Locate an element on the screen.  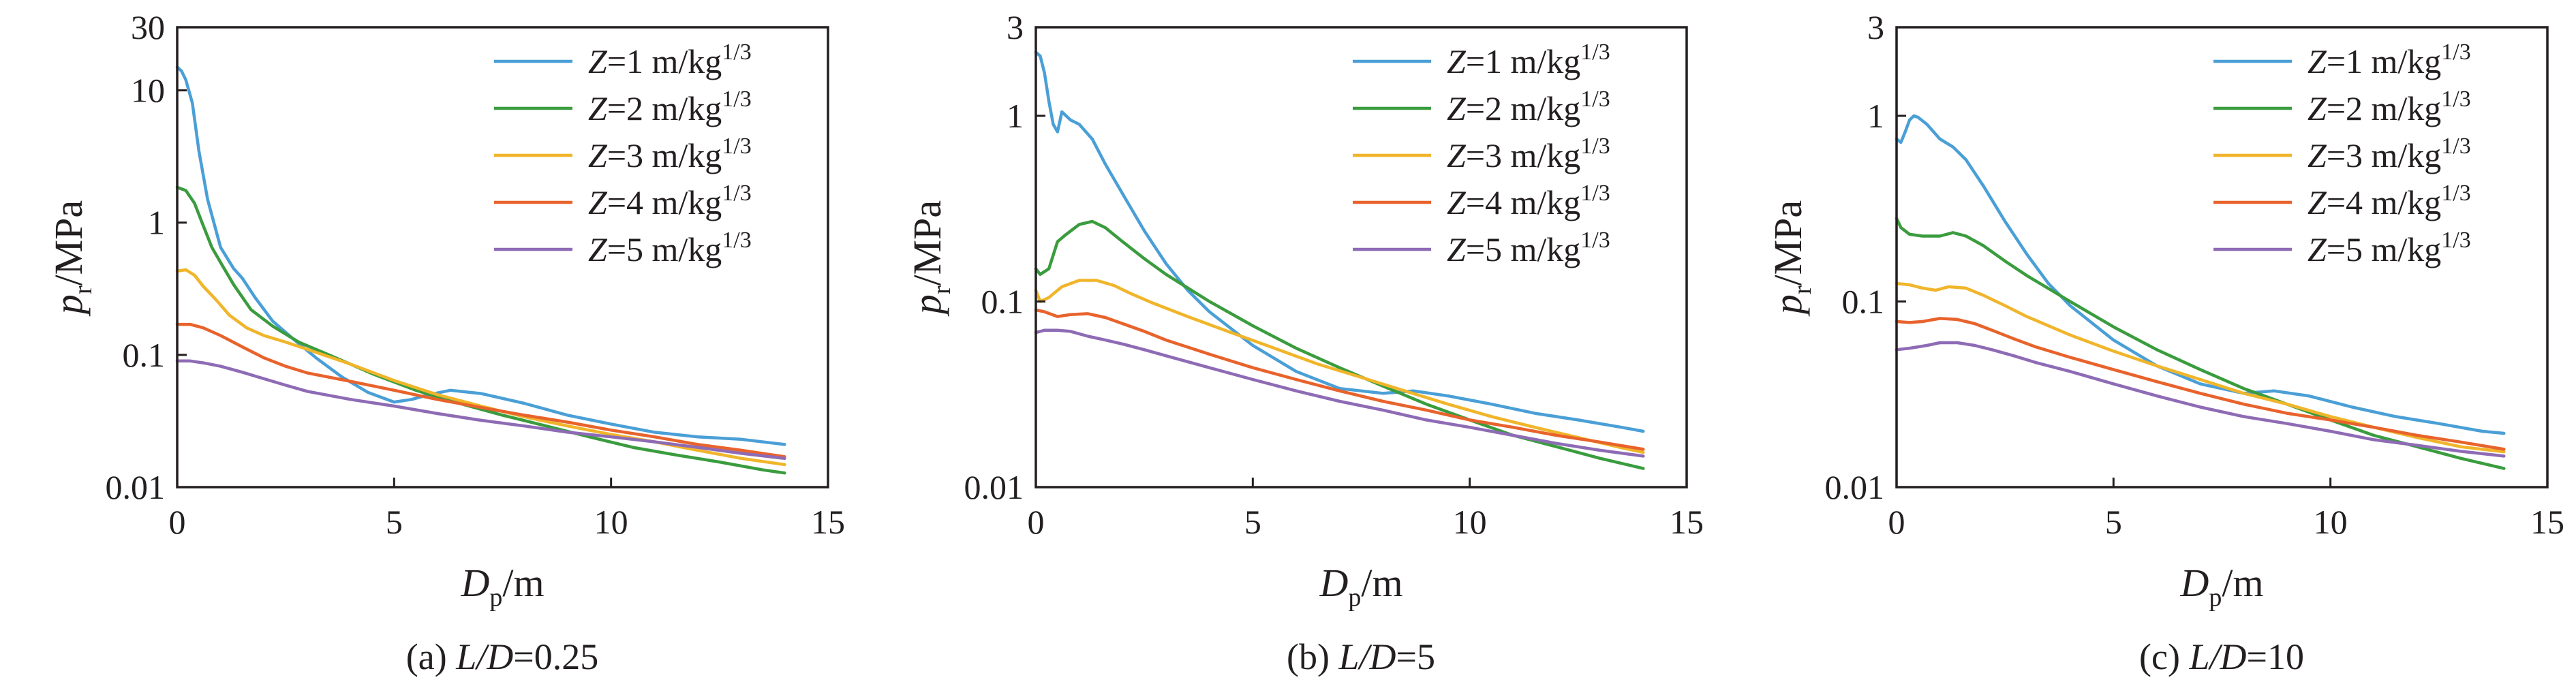
panel-caption: (b) L/D=5 is located at coordinates (1361, 656).